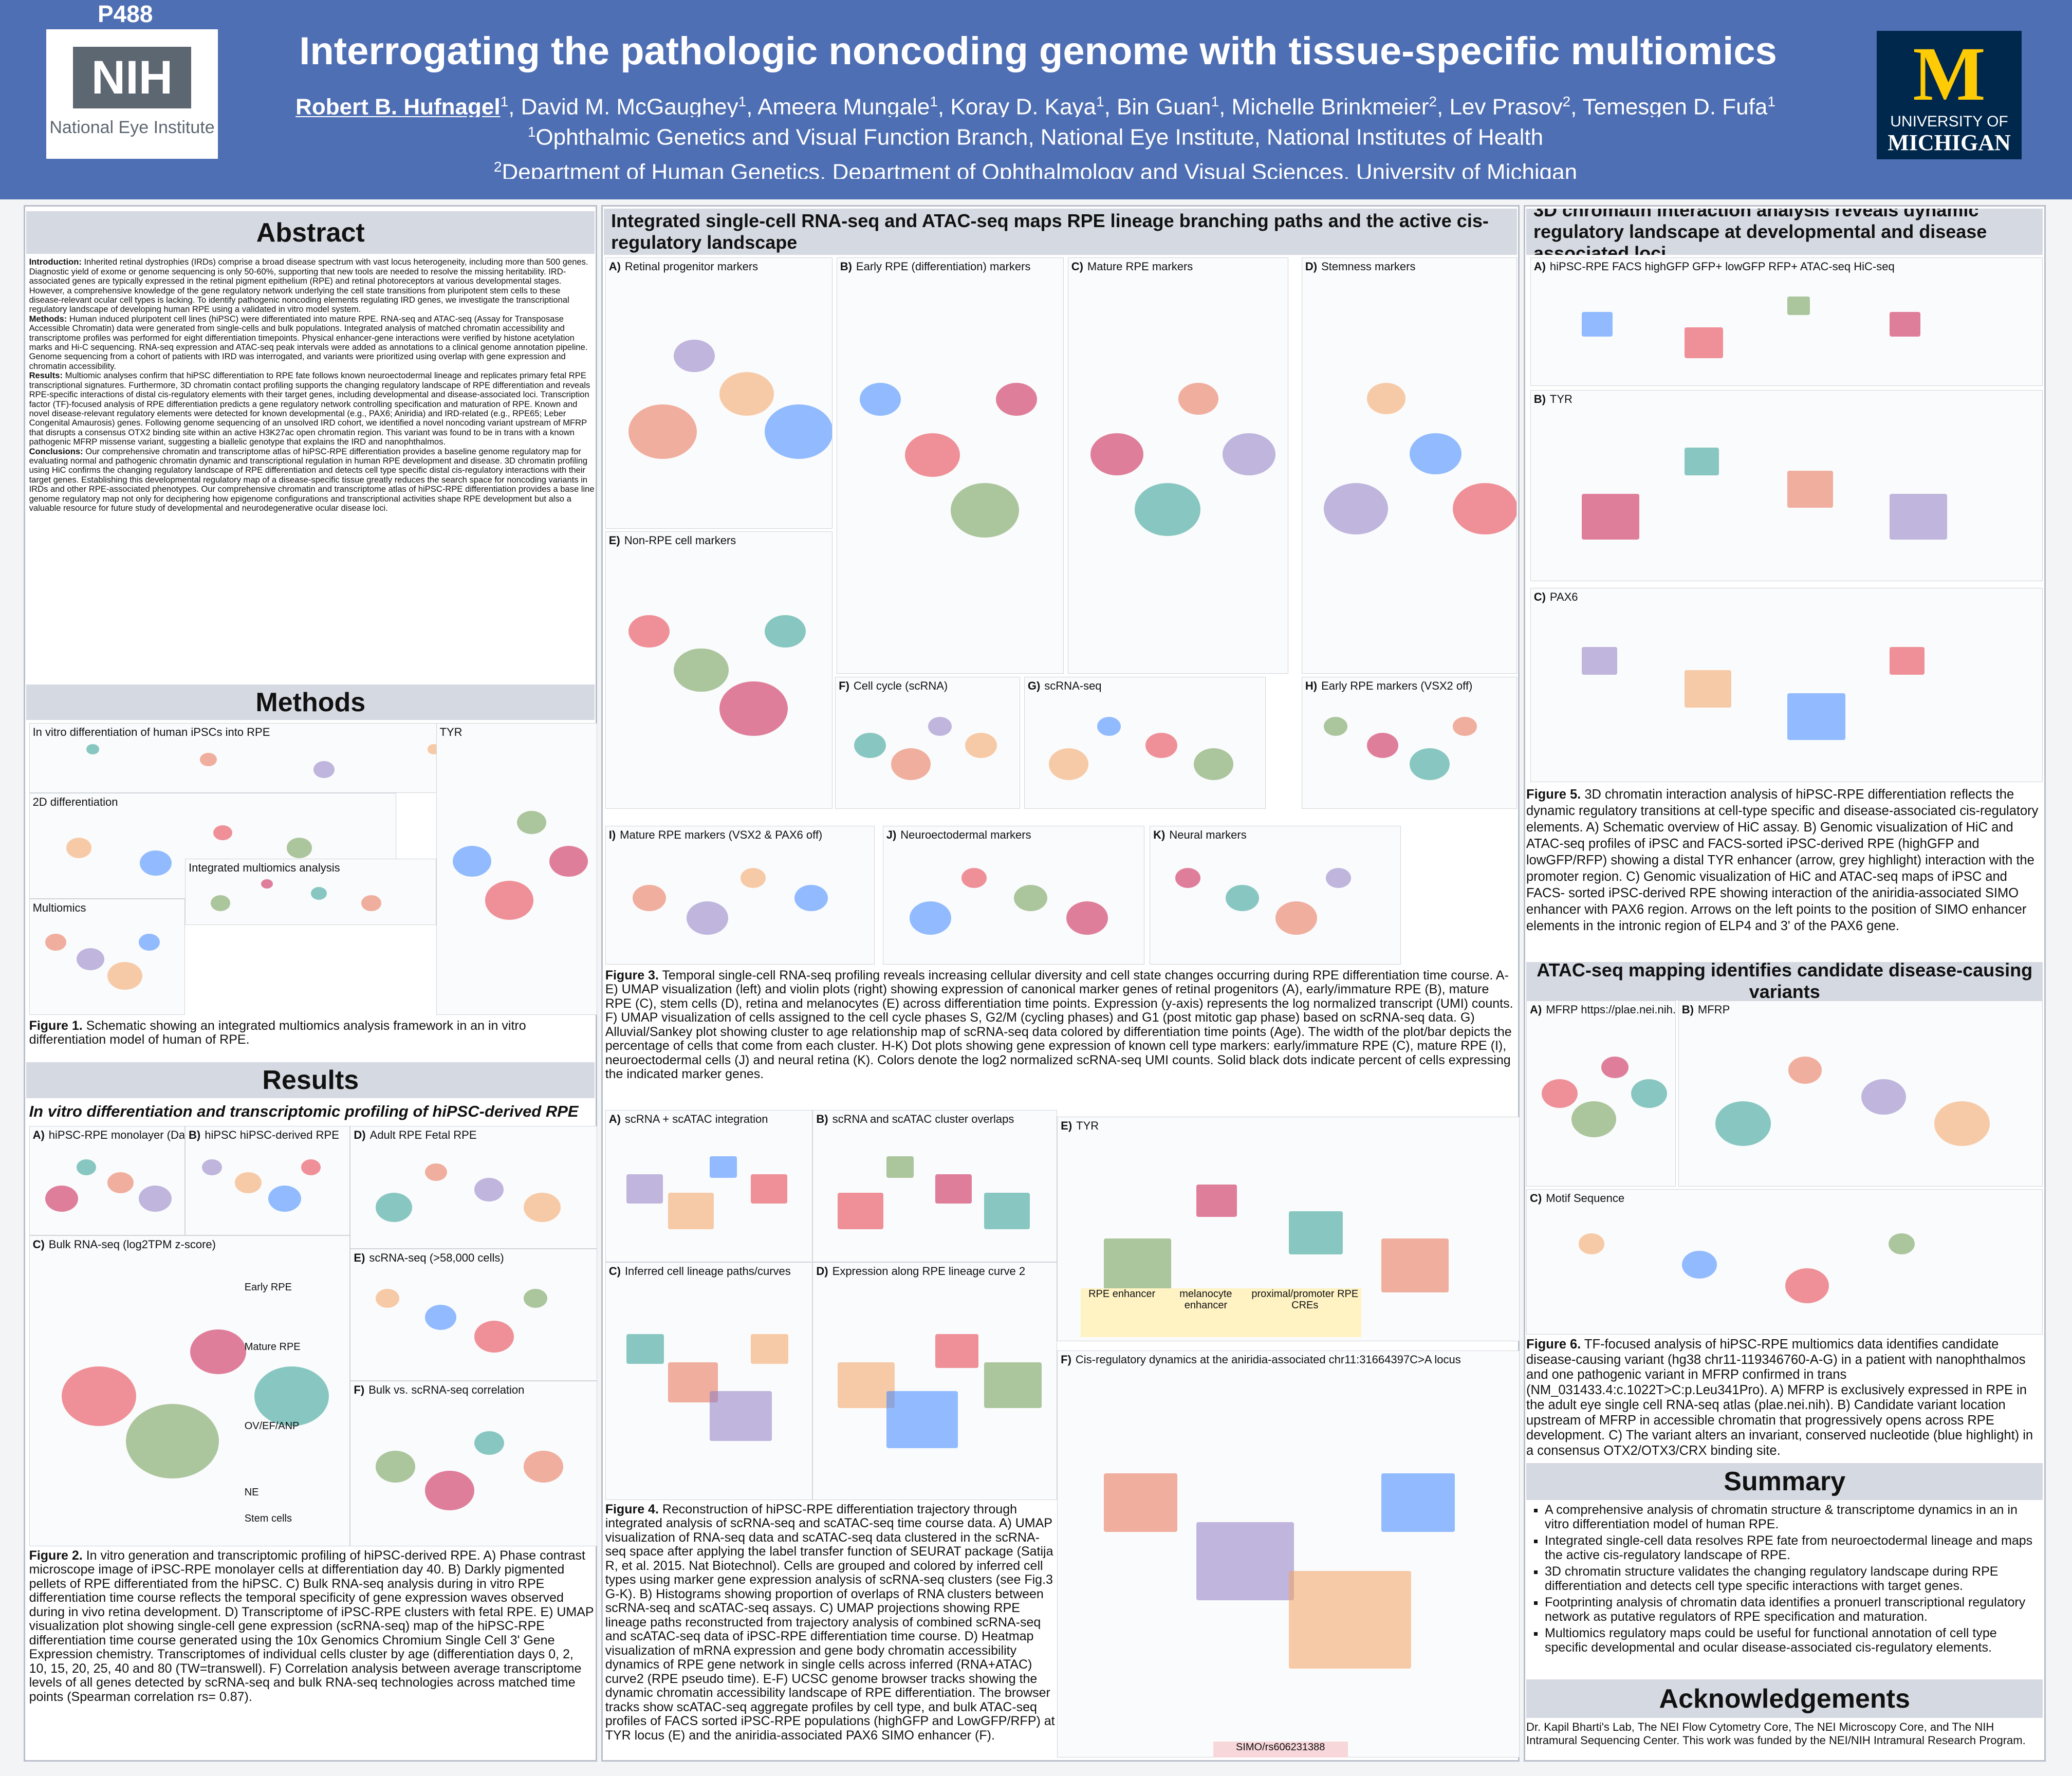 The width and height of the screenshot is (2072, 1776). I want to click on panel-title: Adult RPE Fetal RPE, so click(423, 1134).